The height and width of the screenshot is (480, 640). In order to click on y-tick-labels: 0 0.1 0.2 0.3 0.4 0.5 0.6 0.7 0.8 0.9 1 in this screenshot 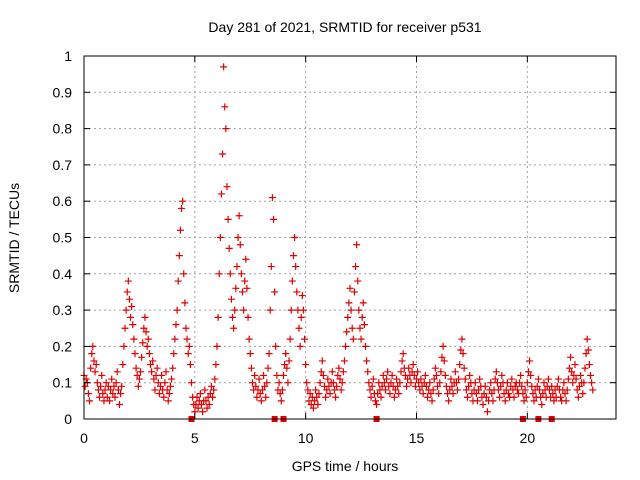, I will do `click(63, 237)`.